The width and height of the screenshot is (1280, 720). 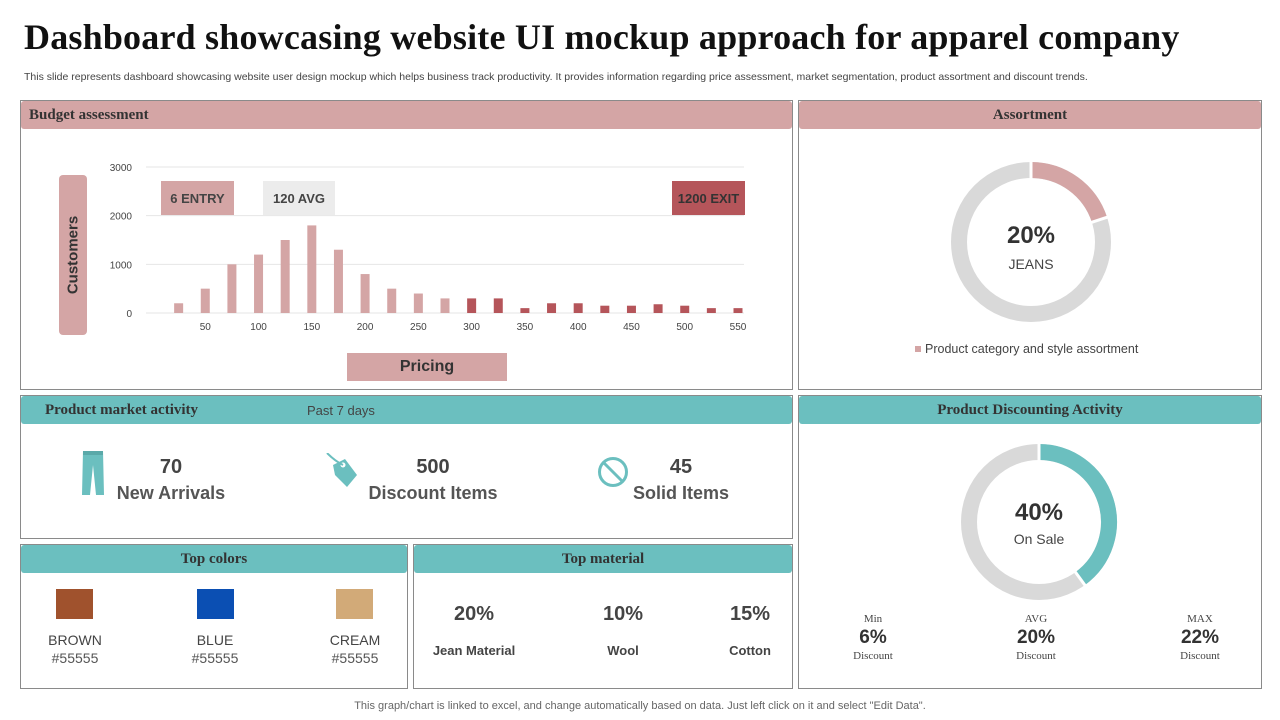 I want to click on discounting-center: 40% On Sale, so click(x=1039, y=523).